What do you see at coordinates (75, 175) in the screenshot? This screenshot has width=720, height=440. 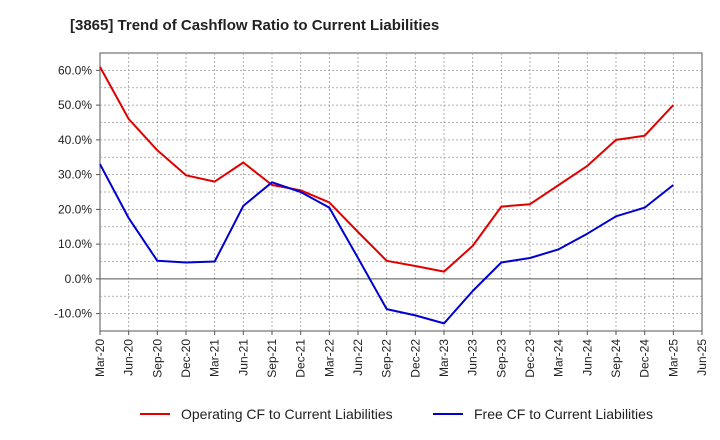 I see `y-tick-label: 30.0%` at bounding box center [75, 175].